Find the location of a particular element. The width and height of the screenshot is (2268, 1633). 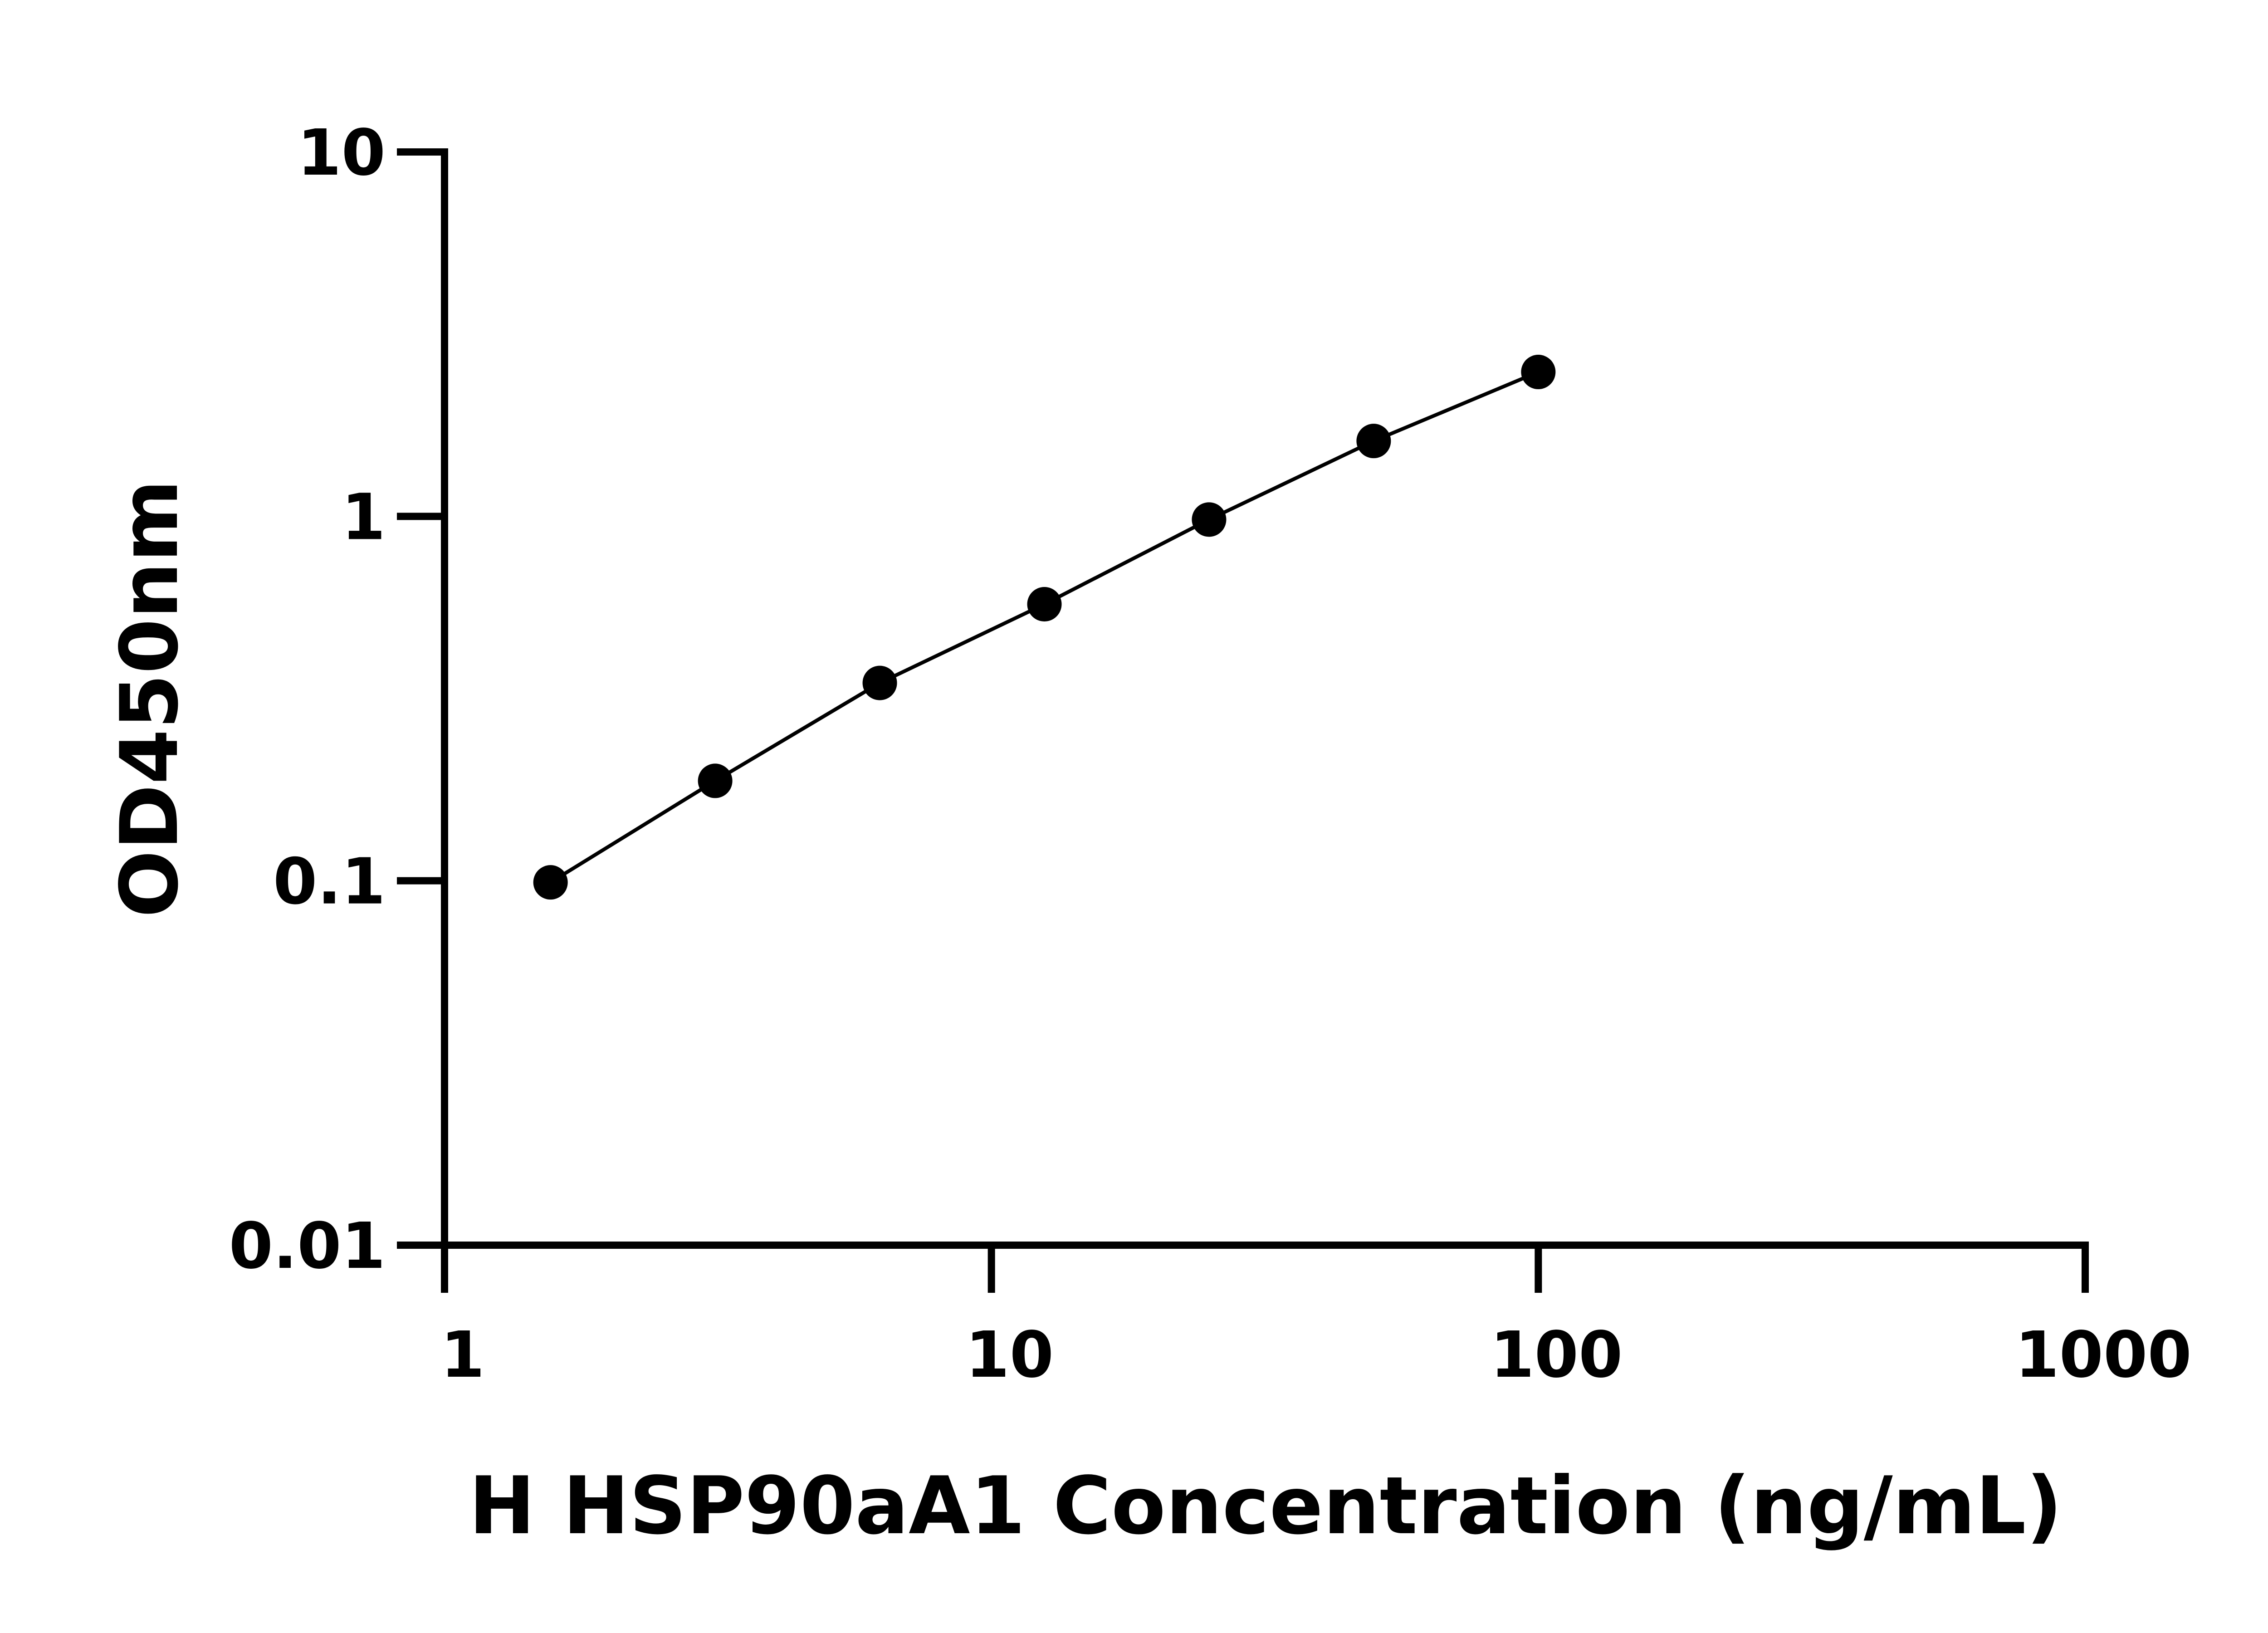

y-tick-label: 10 is located at coordinates (341, 153).